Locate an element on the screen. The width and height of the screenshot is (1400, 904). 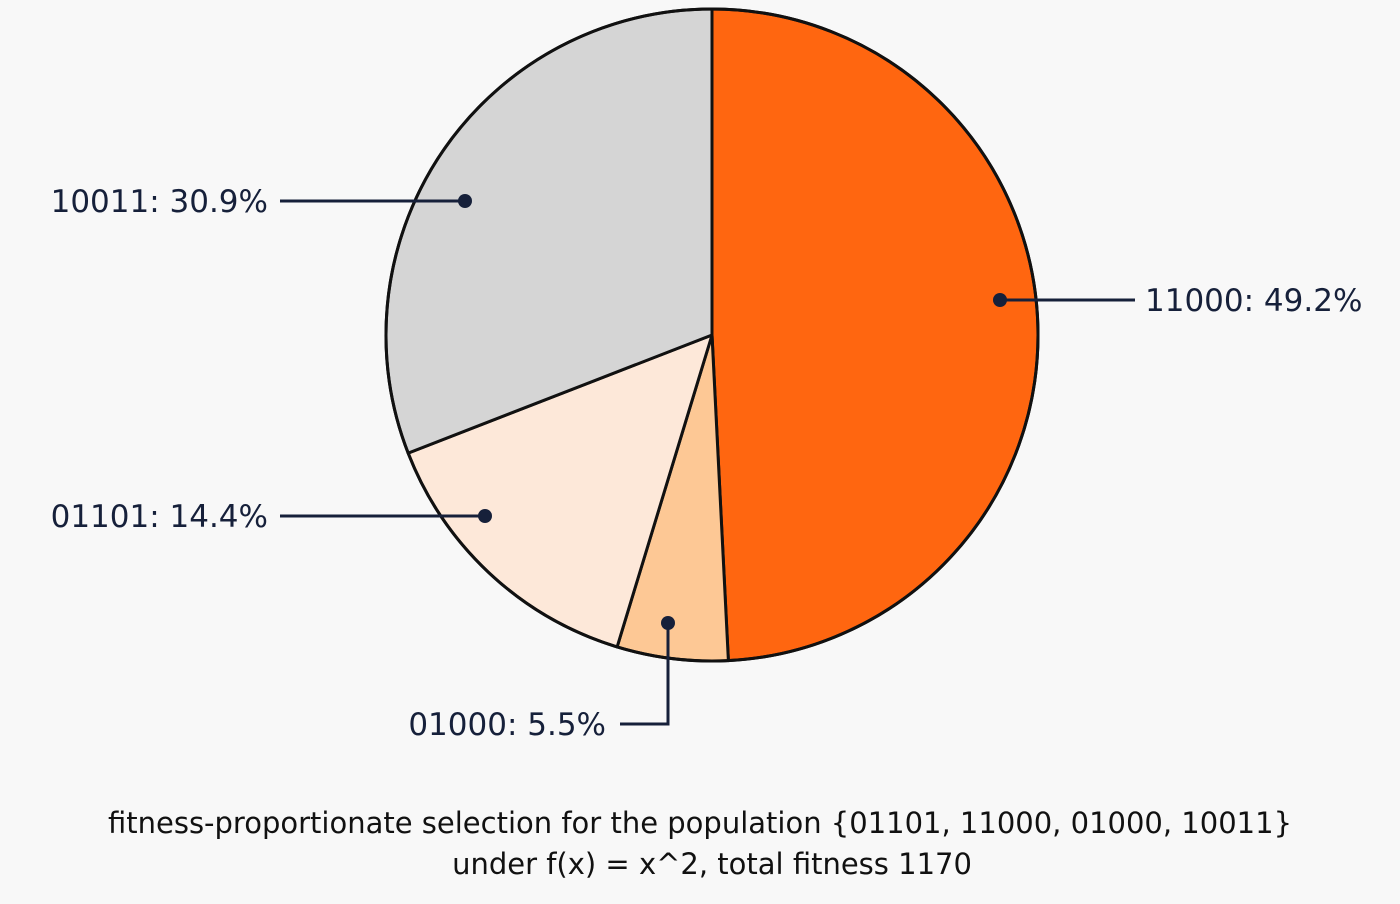
slice-label-11000: 11000: 49.2% is located at coordinates (1253, 301).